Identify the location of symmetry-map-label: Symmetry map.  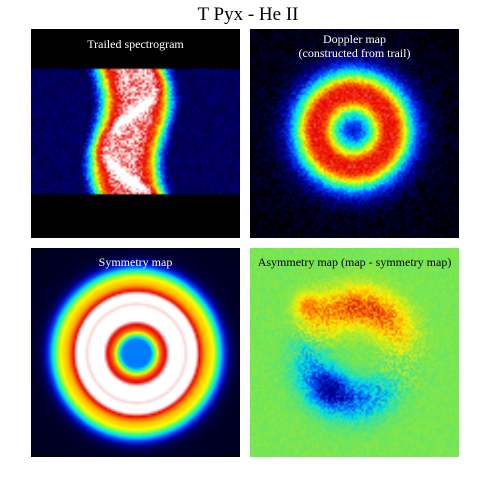
(135, 262).